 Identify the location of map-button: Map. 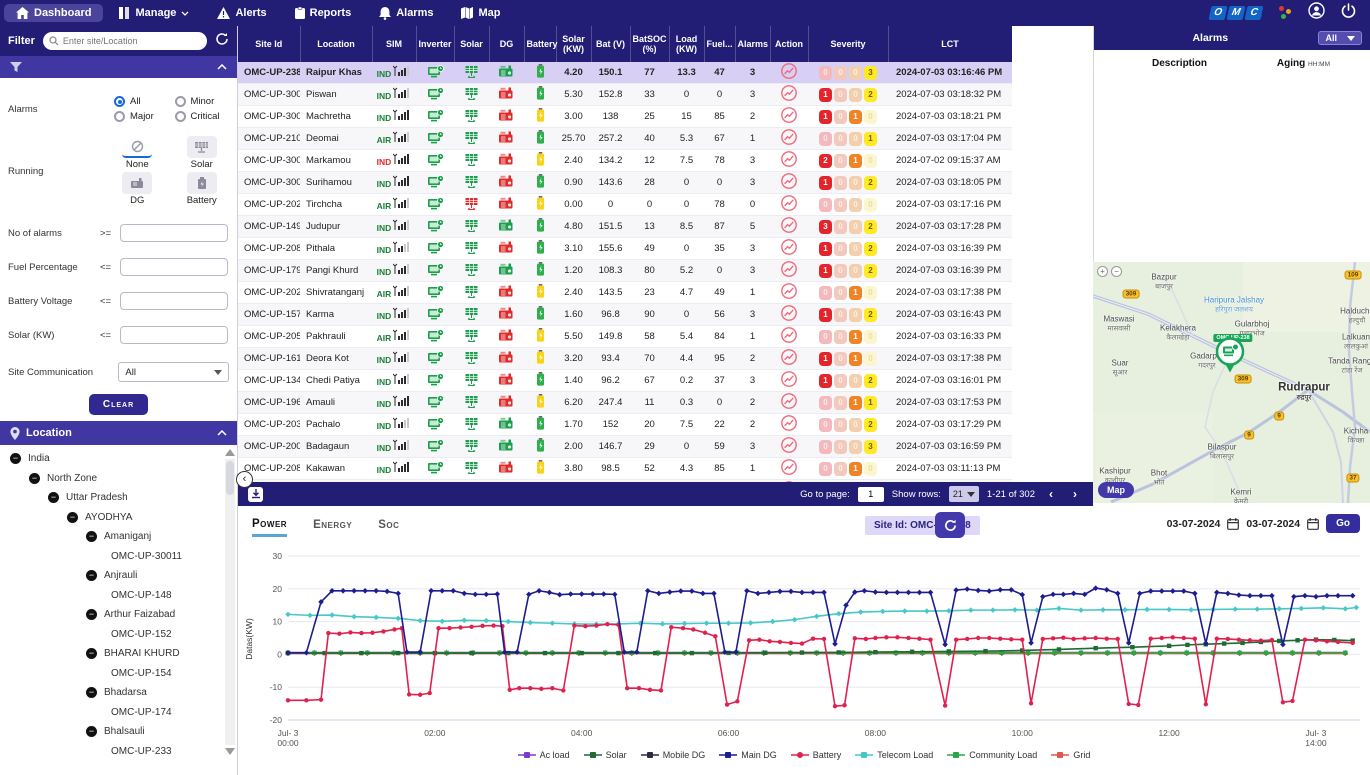
(1116, 490).